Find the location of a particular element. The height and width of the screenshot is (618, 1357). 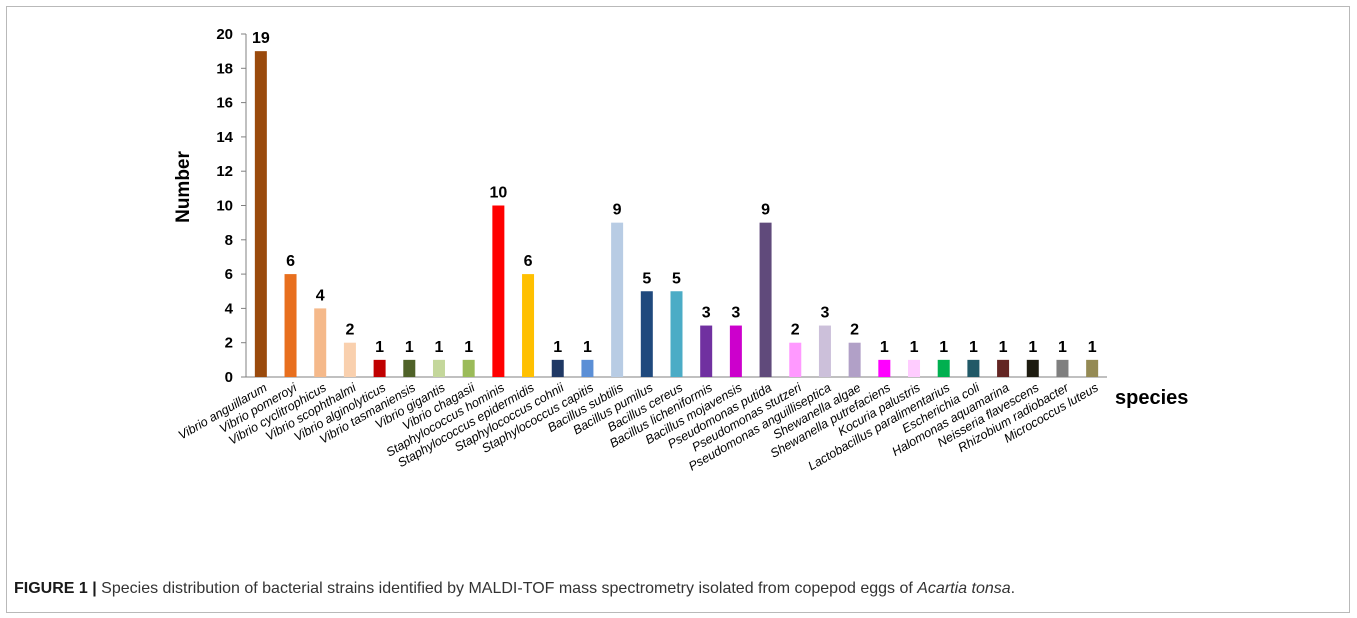

y-tick-label: 20 is located at coordinates (224, 34).